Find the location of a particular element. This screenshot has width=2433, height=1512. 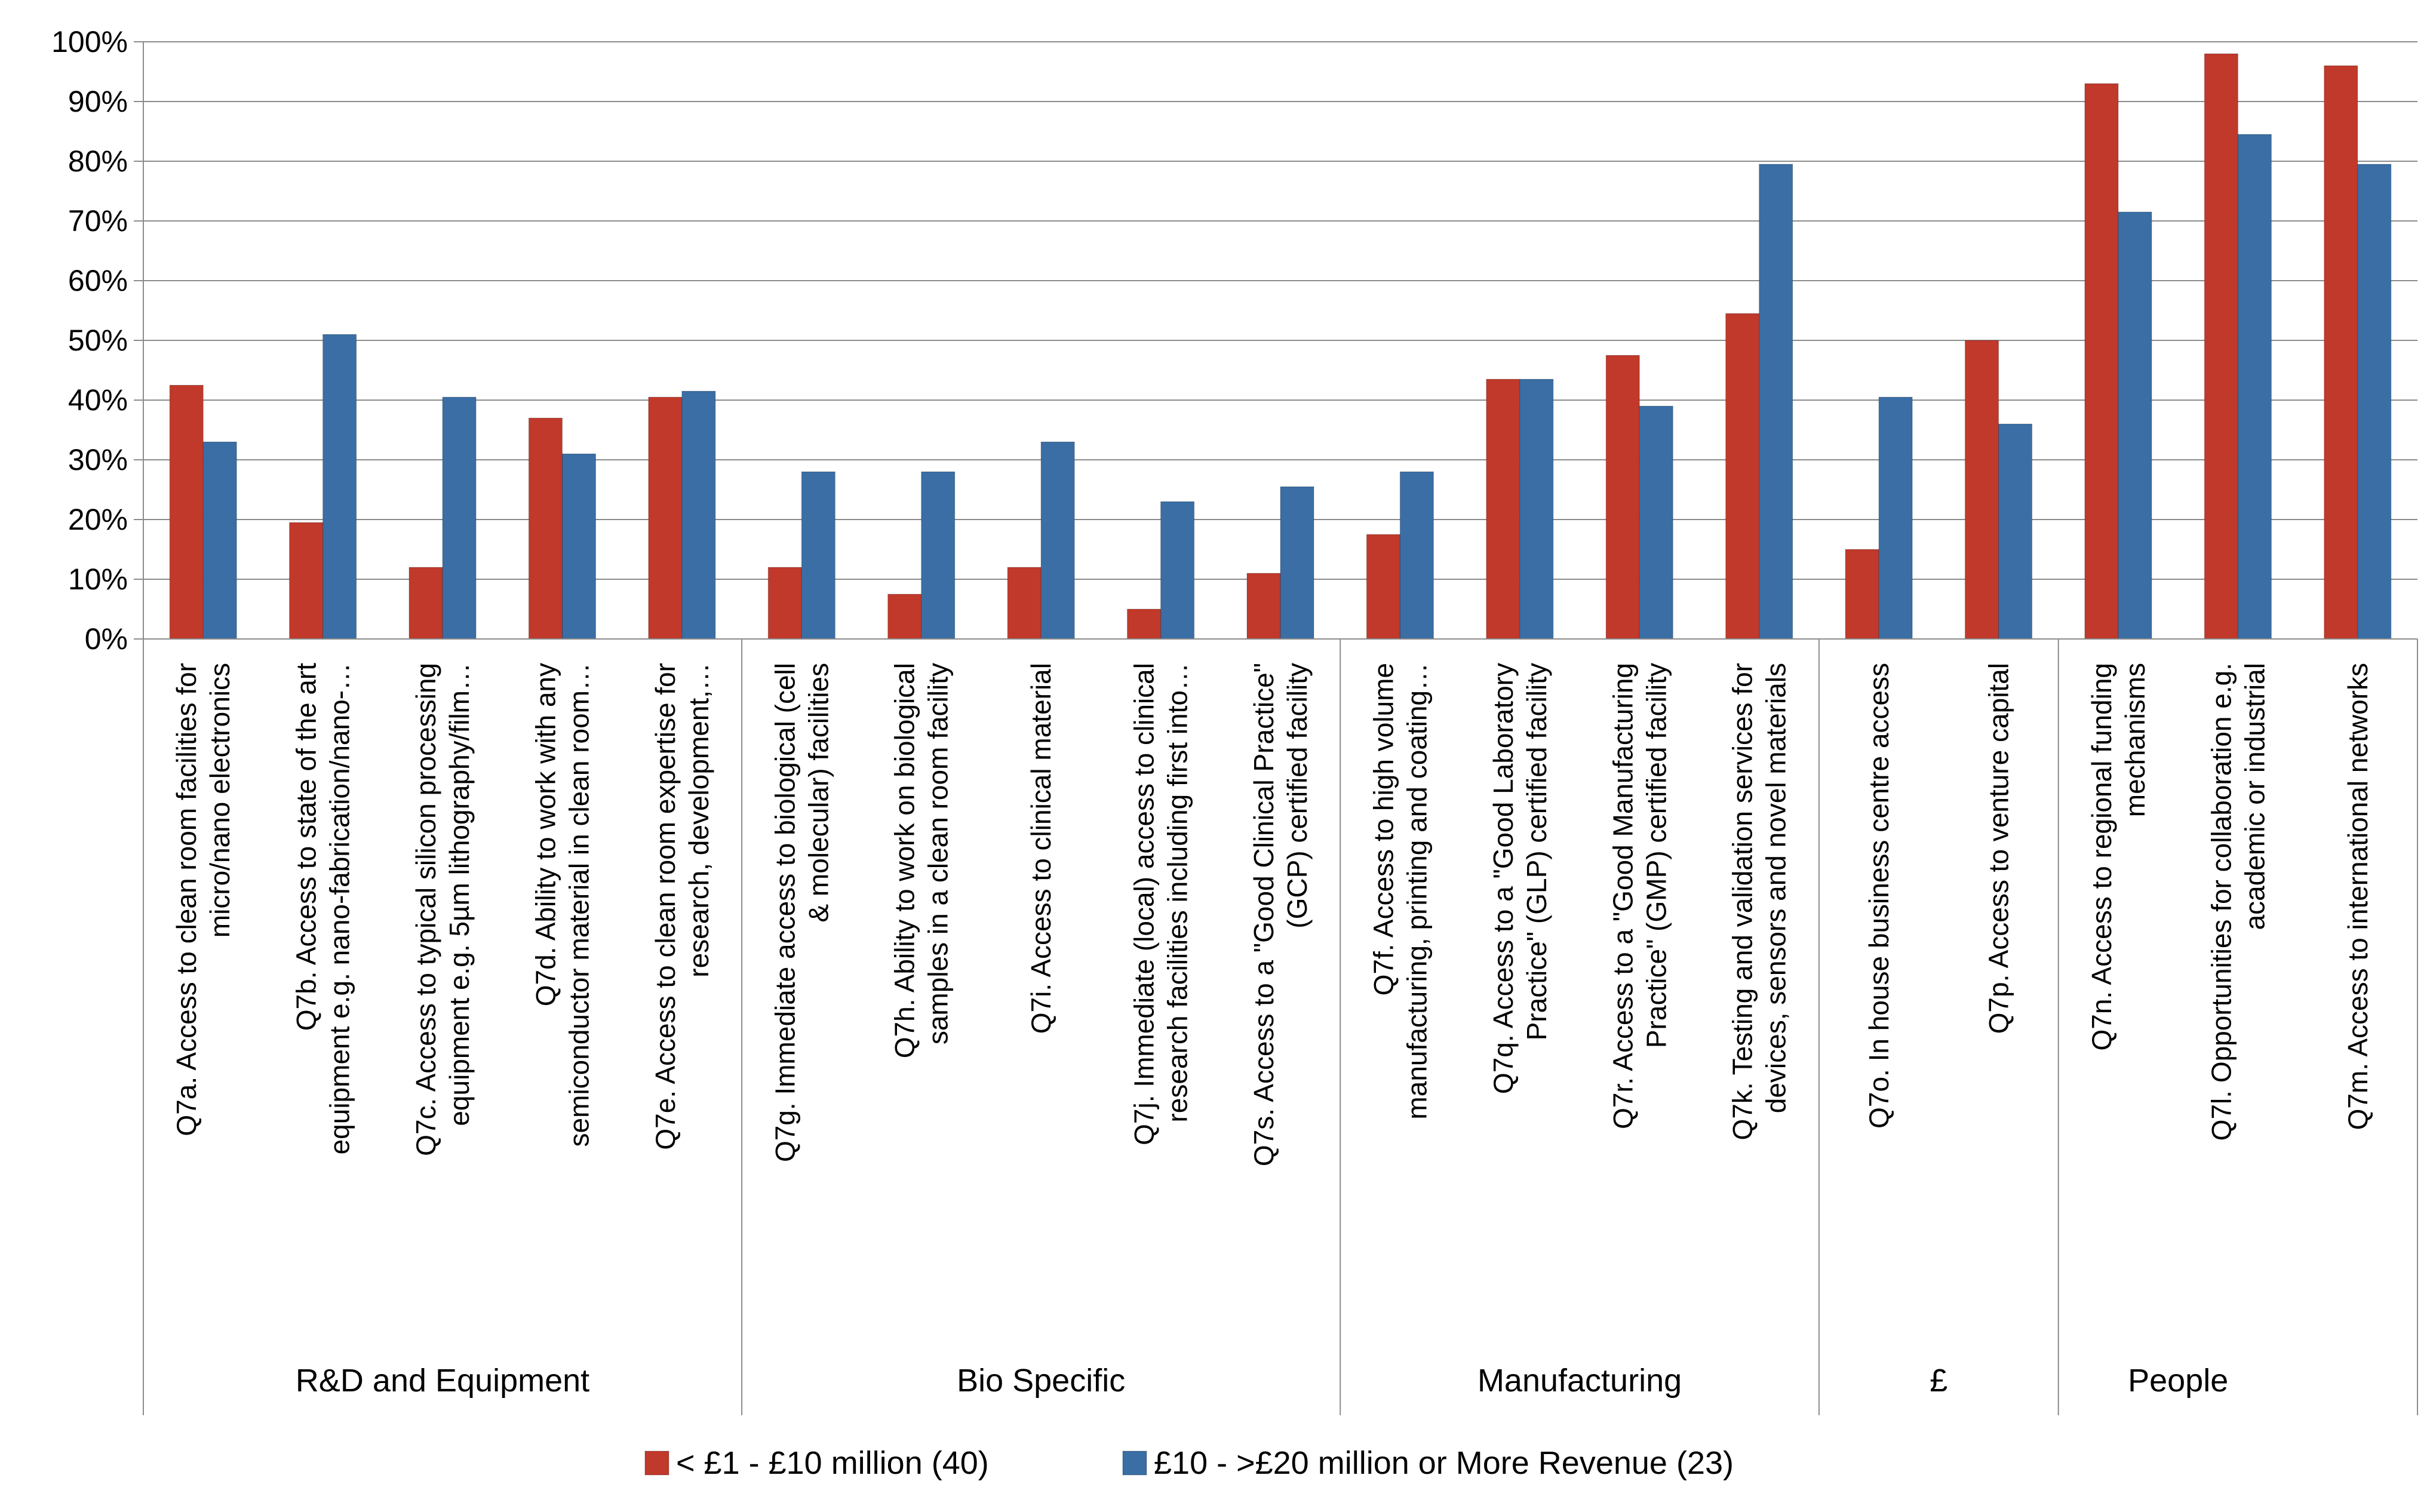

category-label: samples in a clean room facility is located at coordinates (938, 853).